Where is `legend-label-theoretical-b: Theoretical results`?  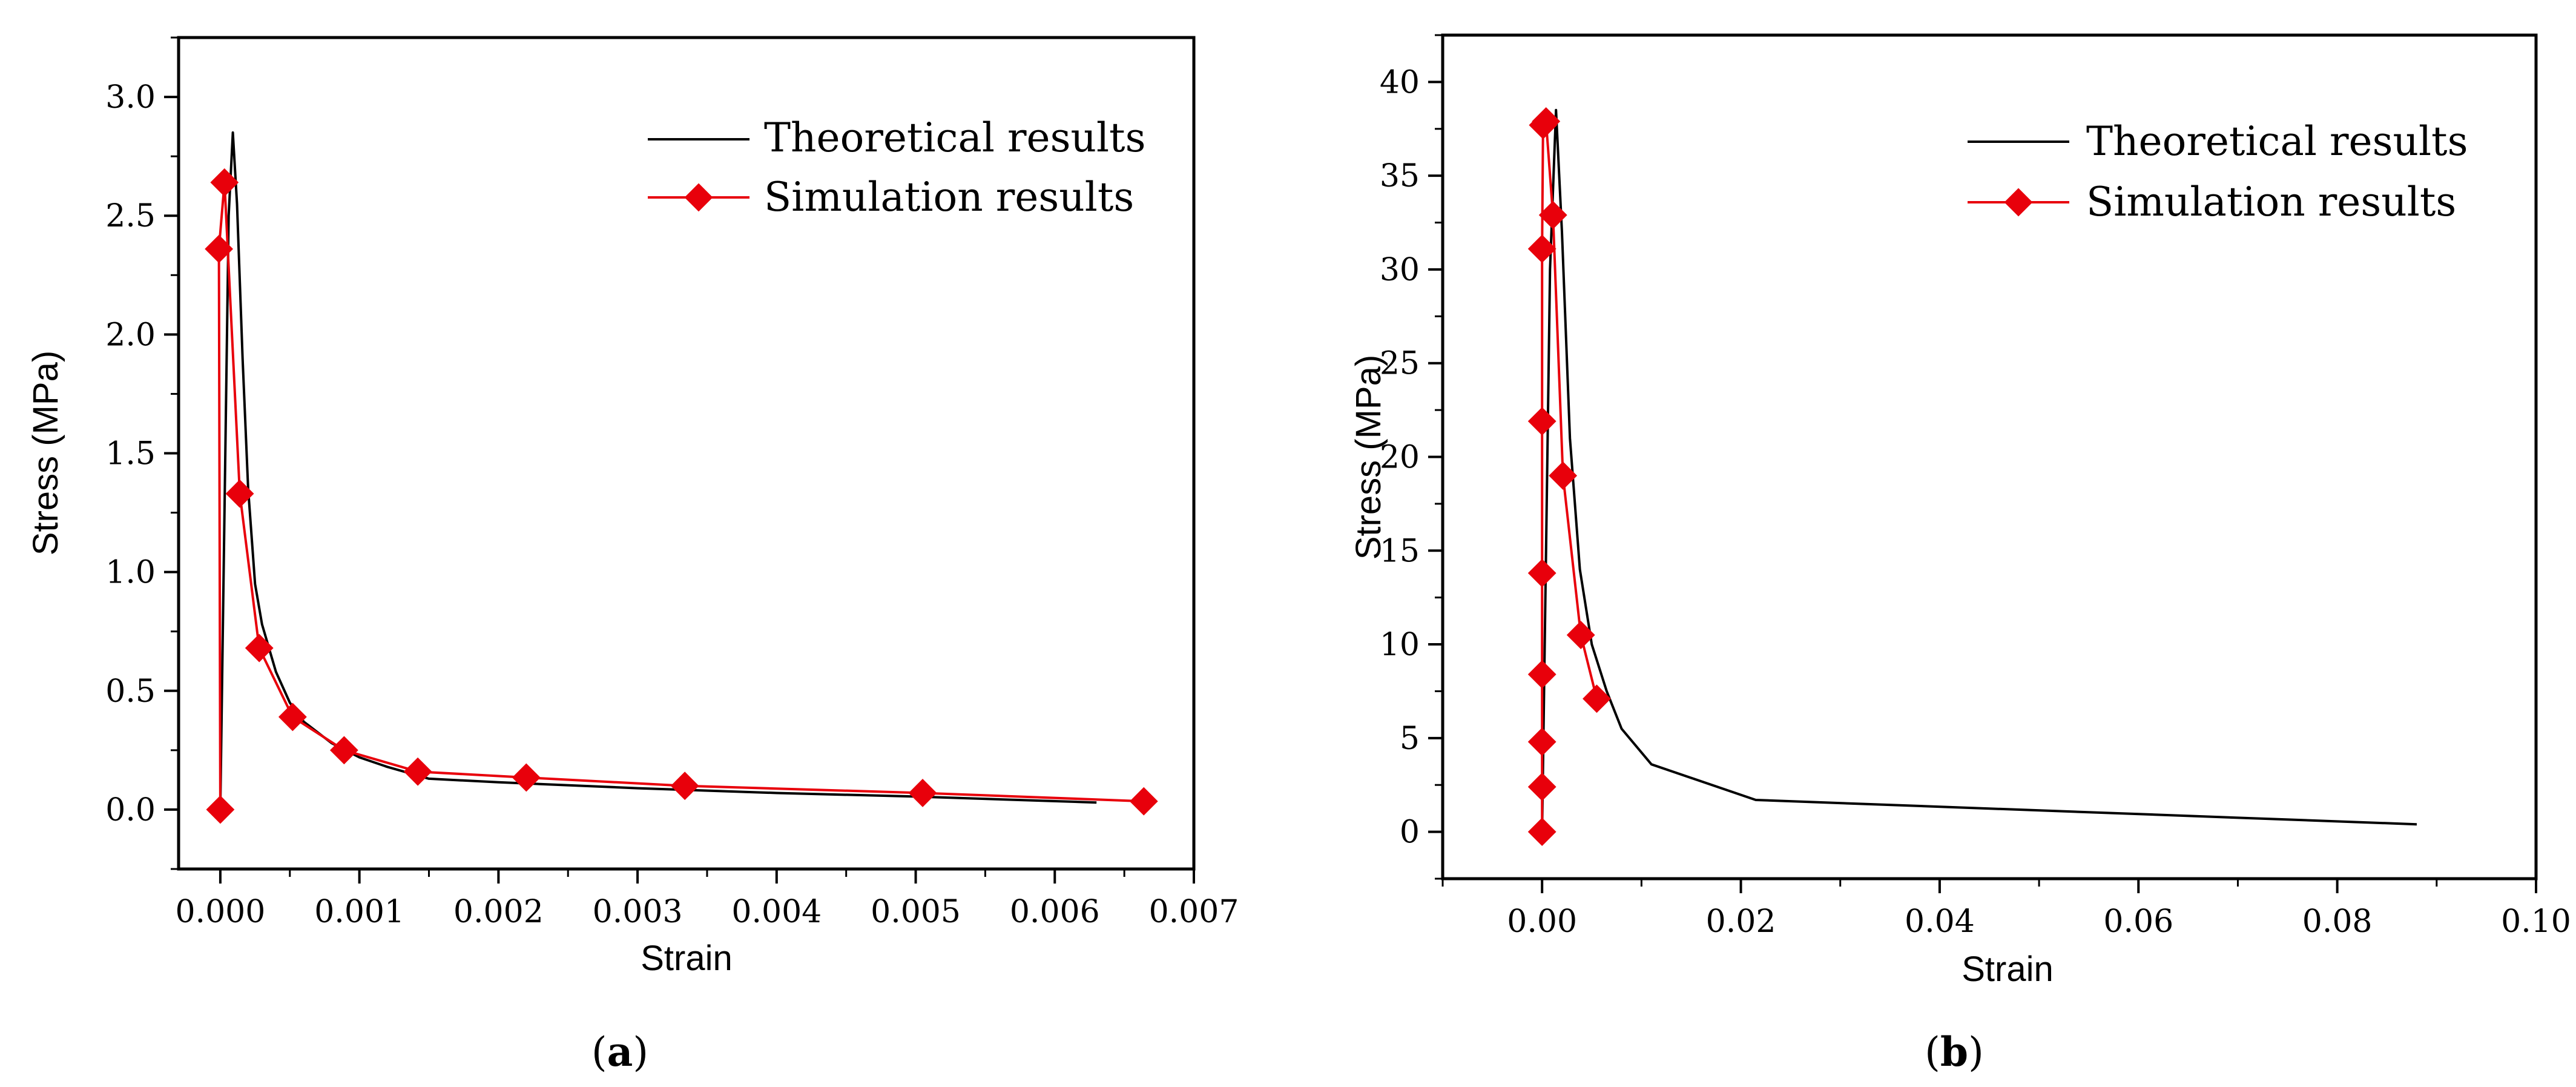
legend-label-theoretical-b: Theoretical results is located at coordinates (2277, 141).